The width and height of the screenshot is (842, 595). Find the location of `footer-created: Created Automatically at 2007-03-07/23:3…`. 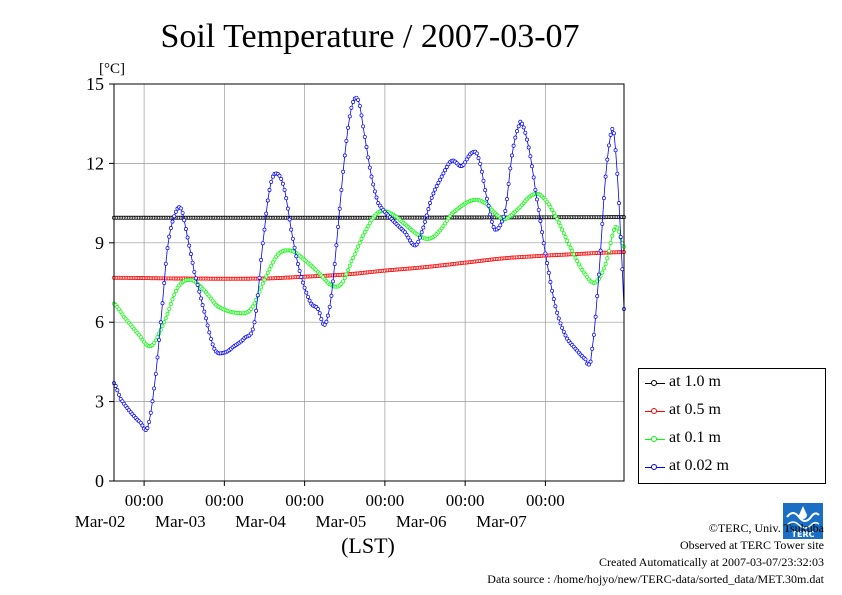

footer-created: Created Automatically at 2007-03-07/23:3… is located at coordinates (711, 562).